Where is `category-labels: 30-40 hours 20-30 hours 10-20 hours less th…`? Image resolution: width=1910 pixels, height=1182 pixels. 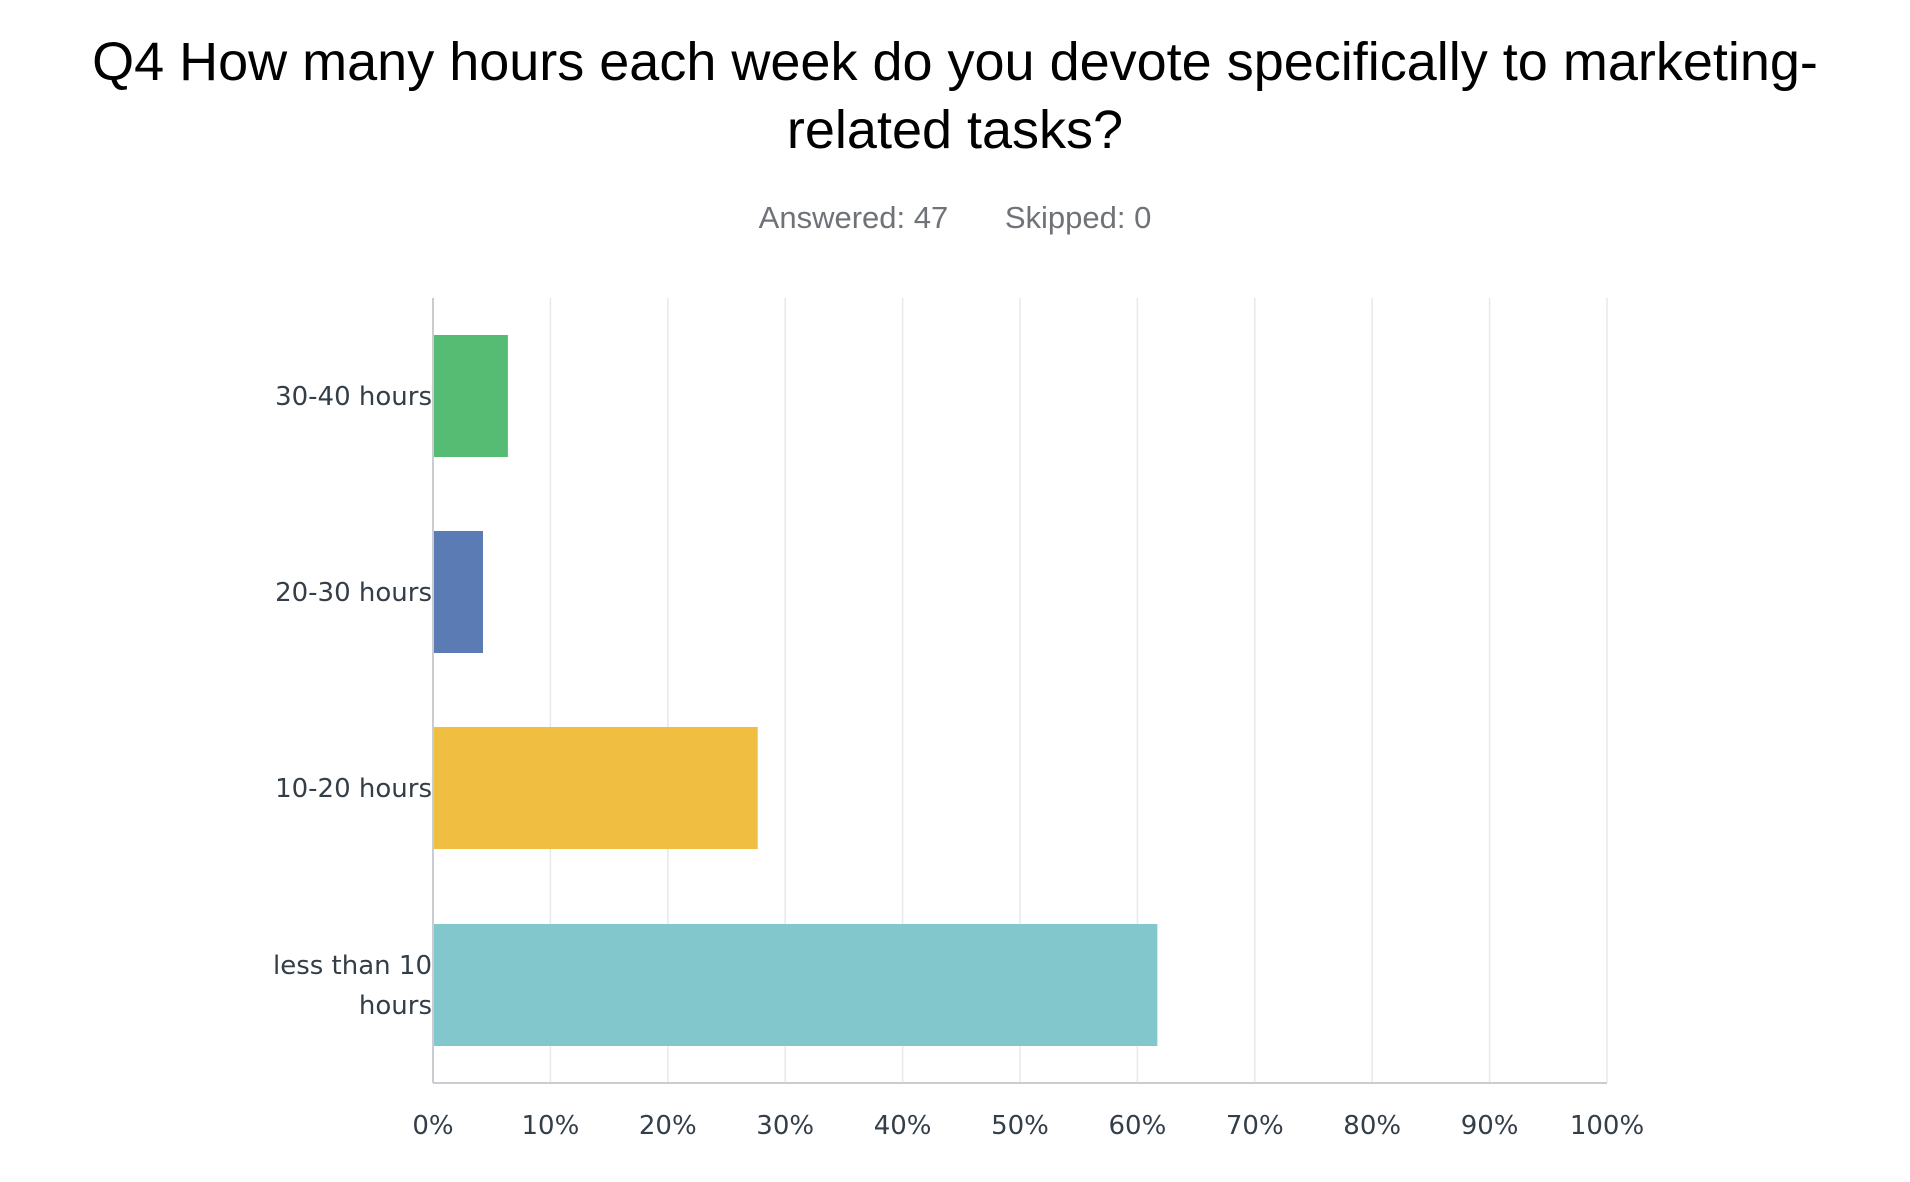
category-labels: 30-40 hours 20-30 hours 10-20 hours less th… is located at coordinates (352, 701).